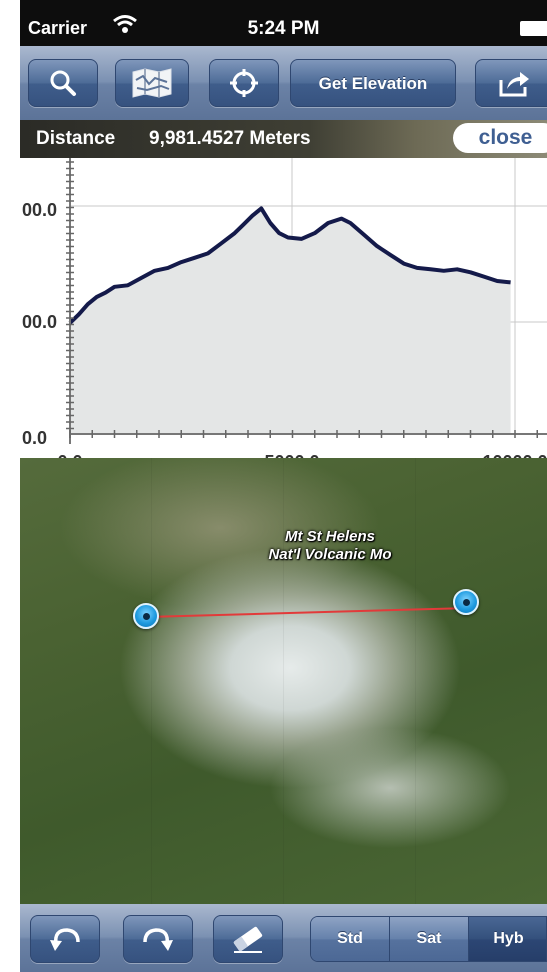 This screenshot has width=547, height=972. What do you see at coordinates (283, 938) in the screenshot?
I see `bottom-toolbar: Std Sat Hyb` at bounding box center [283, 938].